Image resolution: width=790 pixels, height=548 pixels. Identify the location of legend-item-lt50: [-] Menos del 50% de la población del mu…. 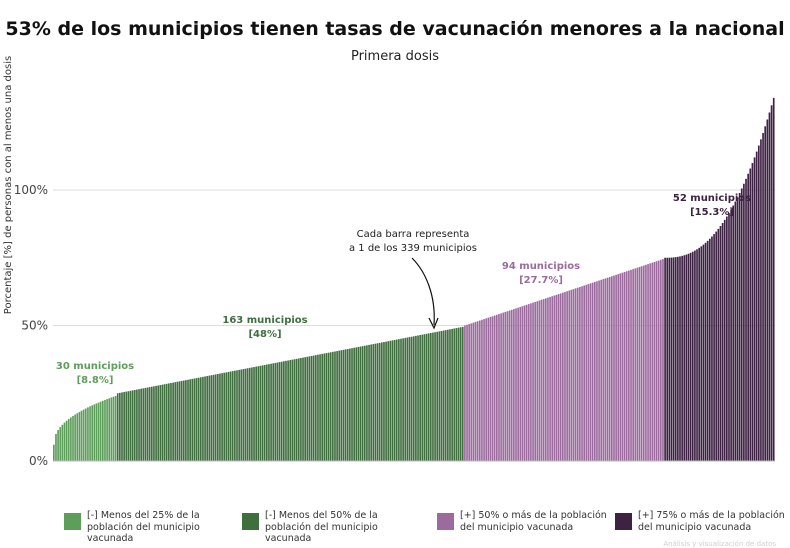
(328, 527).